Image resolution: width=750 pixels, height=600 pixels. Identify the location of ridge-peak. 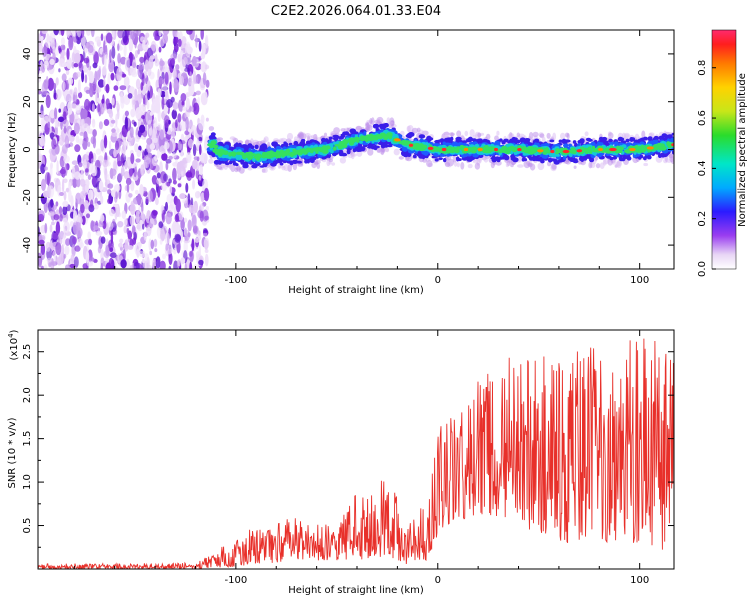
(650, 148).